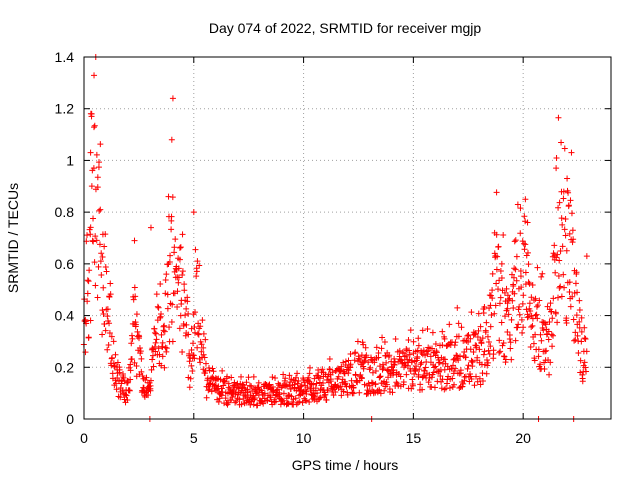 The image size is (640, 480). Describe the element at coordinates (194, 438) in the screenshot. I see `x-tick-label: 5` at that location.